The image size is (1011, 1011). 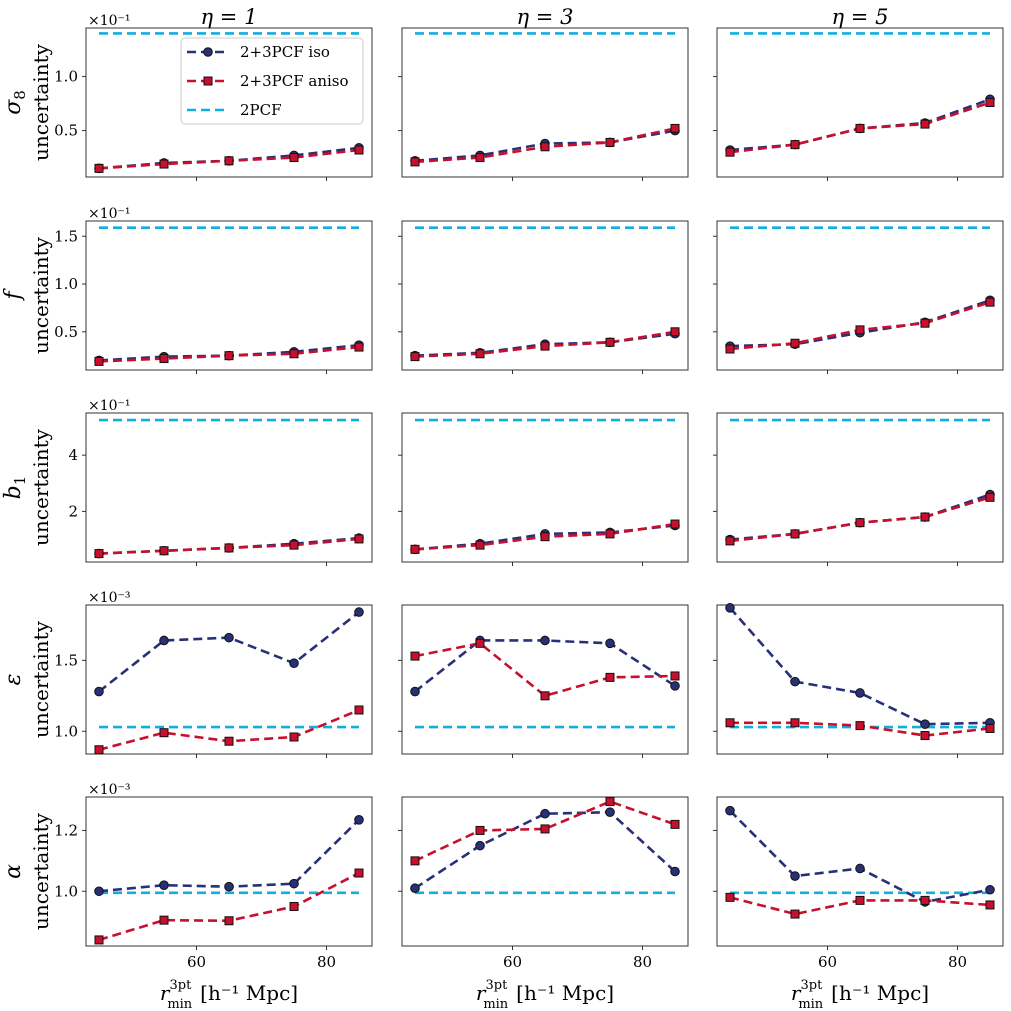 What do you see at coordinates (109, 598) in the screenshot?
I see `scale-label-3: ×10⁻³` at bounding box center [109, 598].